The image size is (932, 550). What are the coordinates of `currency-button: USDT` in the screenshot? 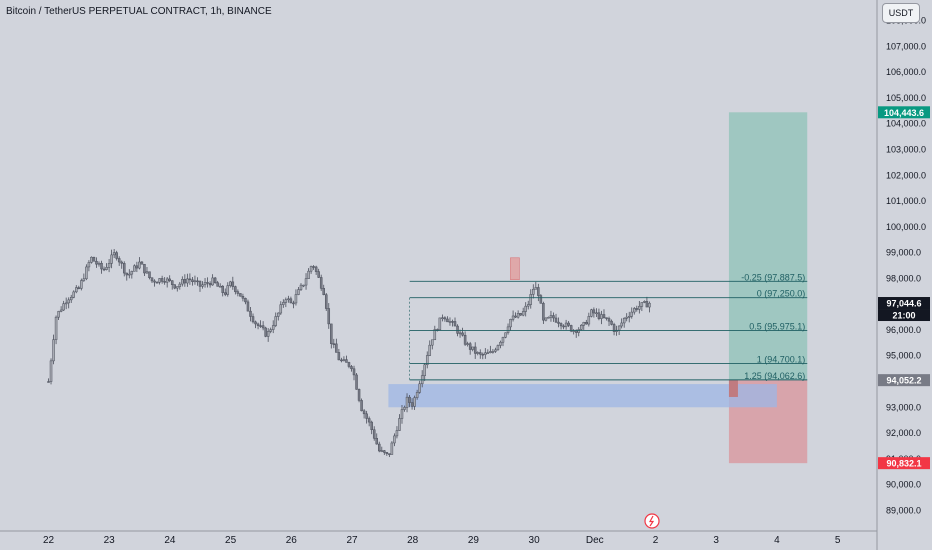 It's located at (901, 13).